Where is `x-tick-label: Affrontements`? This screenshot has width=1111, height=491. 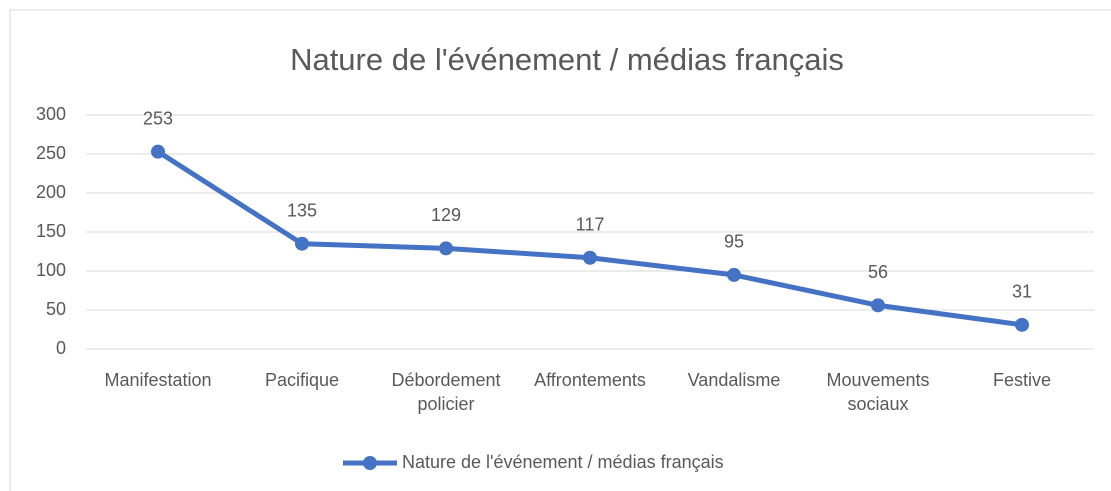 x-tick-label: Affrontements is located at coordinates (590, 380).